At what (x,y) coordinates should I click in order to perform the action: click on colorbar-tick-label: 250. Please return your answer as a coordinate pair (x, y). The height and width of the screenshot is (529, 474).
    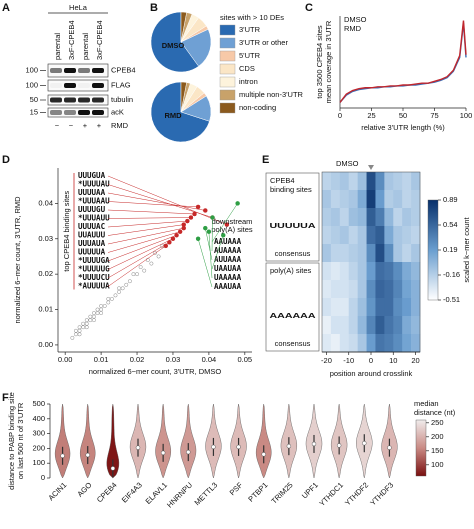
    Looking at the image, I should click on (437, 422).